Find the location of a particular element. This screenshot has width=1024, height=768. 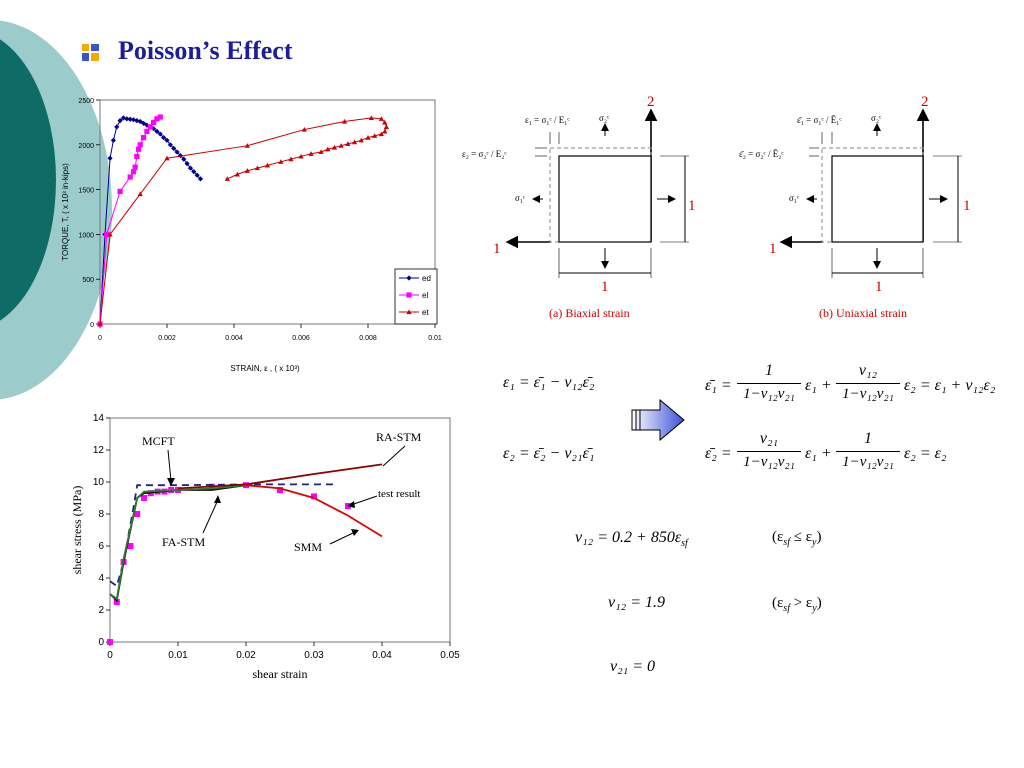

sigma1-label: σ₁ᶜ is located at coordinates (794, 198).